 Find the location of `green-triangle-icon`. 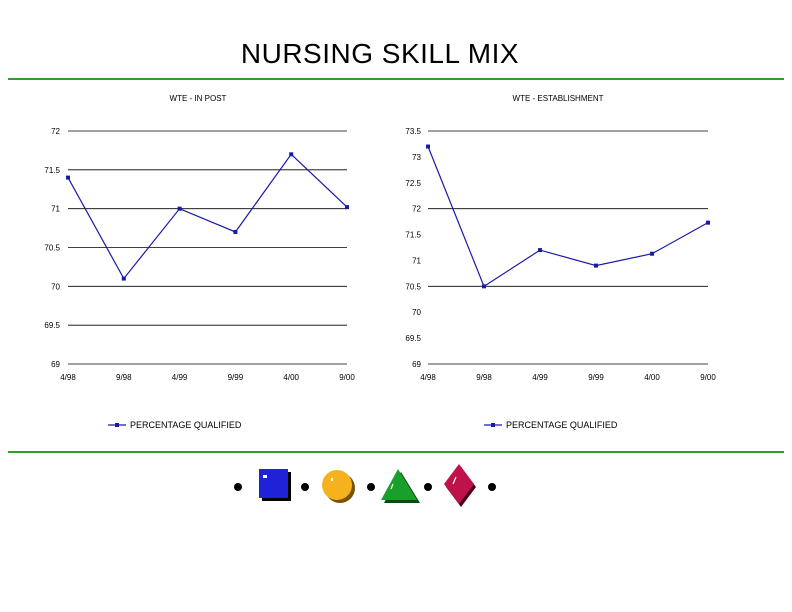

green-triangle-icon is located at coordinates (400, 486).